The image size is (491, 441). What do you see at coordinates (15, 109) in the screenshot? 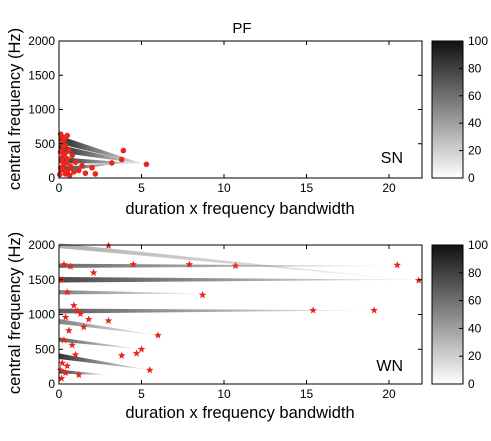
I see `sn-y-axis-label: central frequency (Hz)` at bounding box center [15, 109].